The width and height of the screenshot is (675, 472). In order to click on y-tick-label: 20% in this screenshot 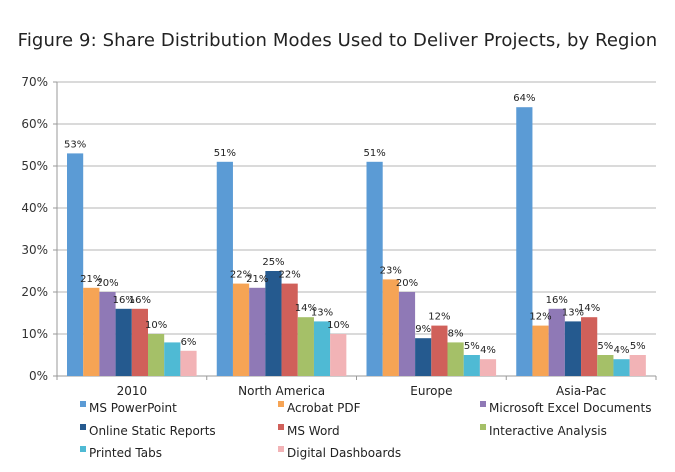, I will do `click(34, 292)`.